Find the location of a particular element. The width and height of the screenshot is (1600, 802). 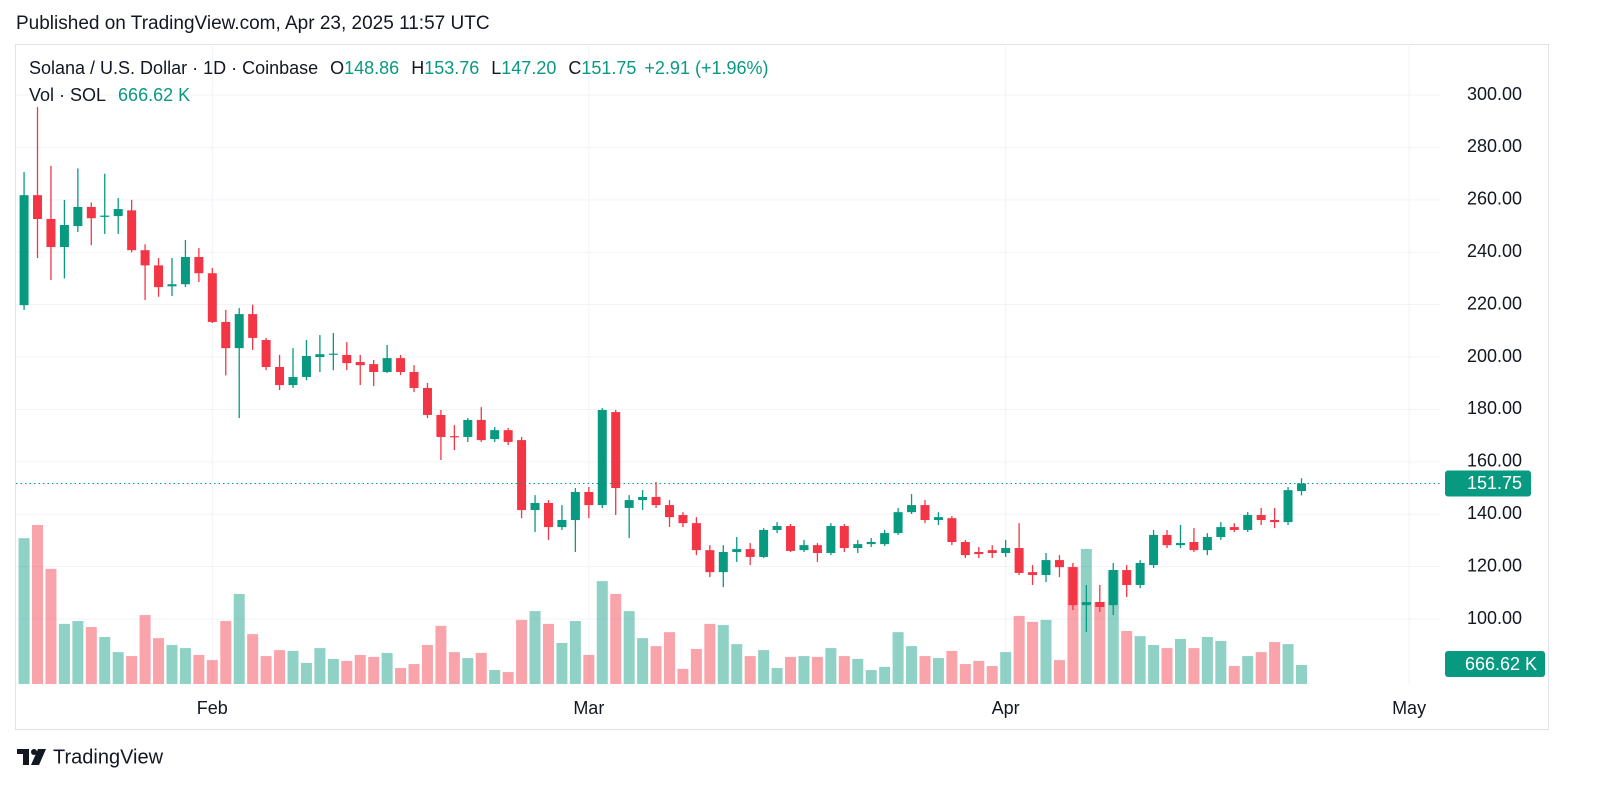

last-volume-tag is located at coordinates (1495, 664).